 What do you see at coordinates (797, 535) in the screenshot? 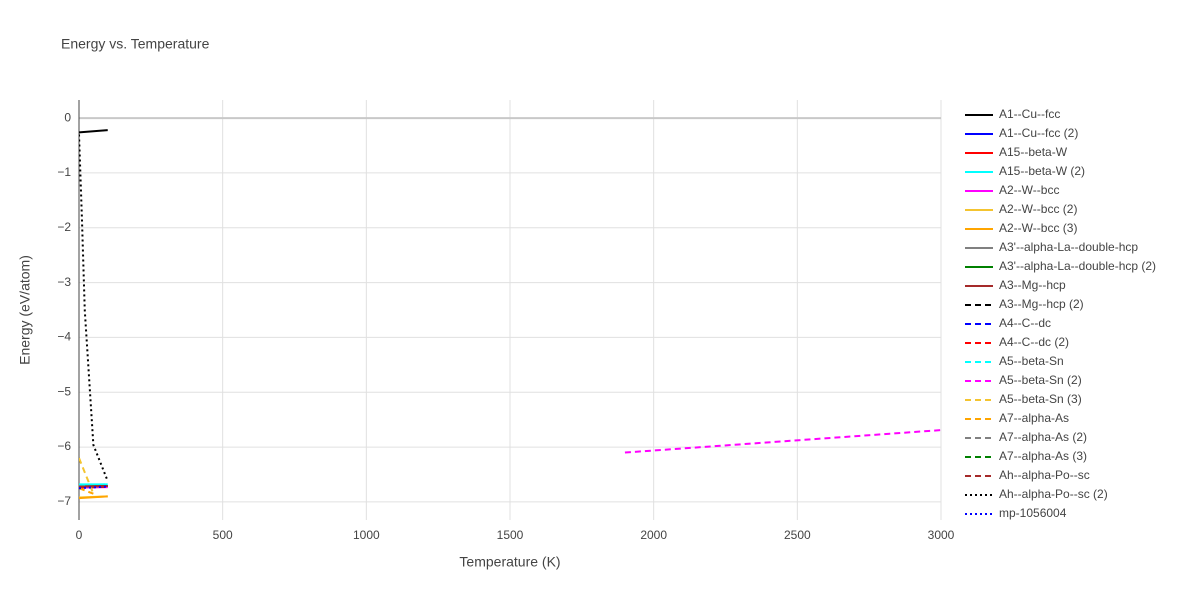
I see `x-tick-label: 2500` at bounding box center [797, 535].